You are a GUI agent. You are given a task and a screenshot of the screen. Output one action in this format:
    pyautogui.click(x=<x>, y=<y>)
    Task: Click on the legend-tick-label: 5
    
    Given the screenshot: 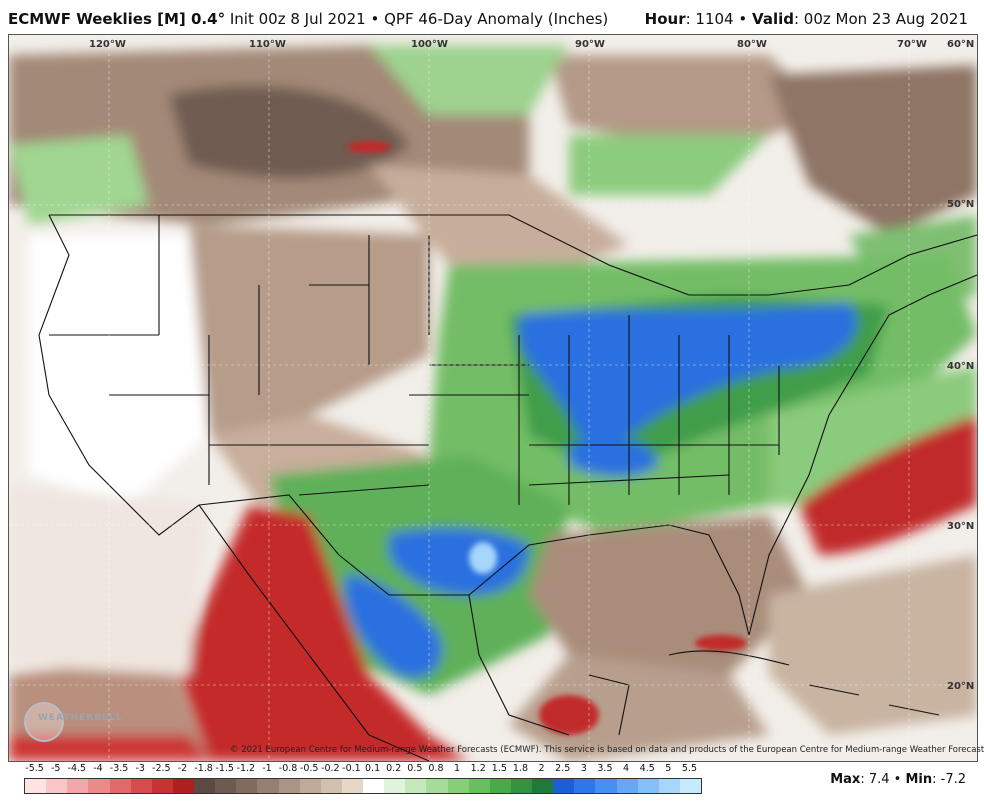 What is the action you would take?
    pyautogui.click(x=668, y=768)
    